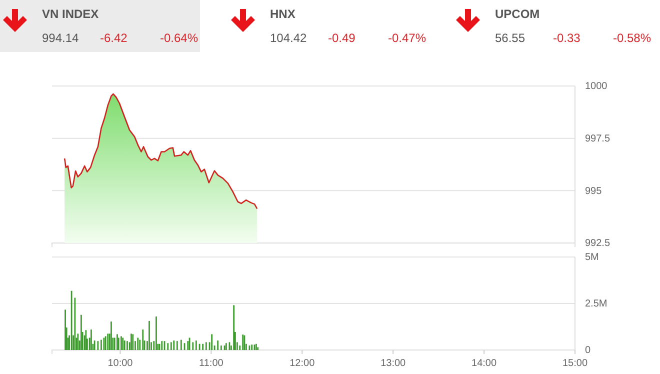 This screenshot has height=374, width=660. I want to click on y-tick-label: 5M, so click(592, 258).